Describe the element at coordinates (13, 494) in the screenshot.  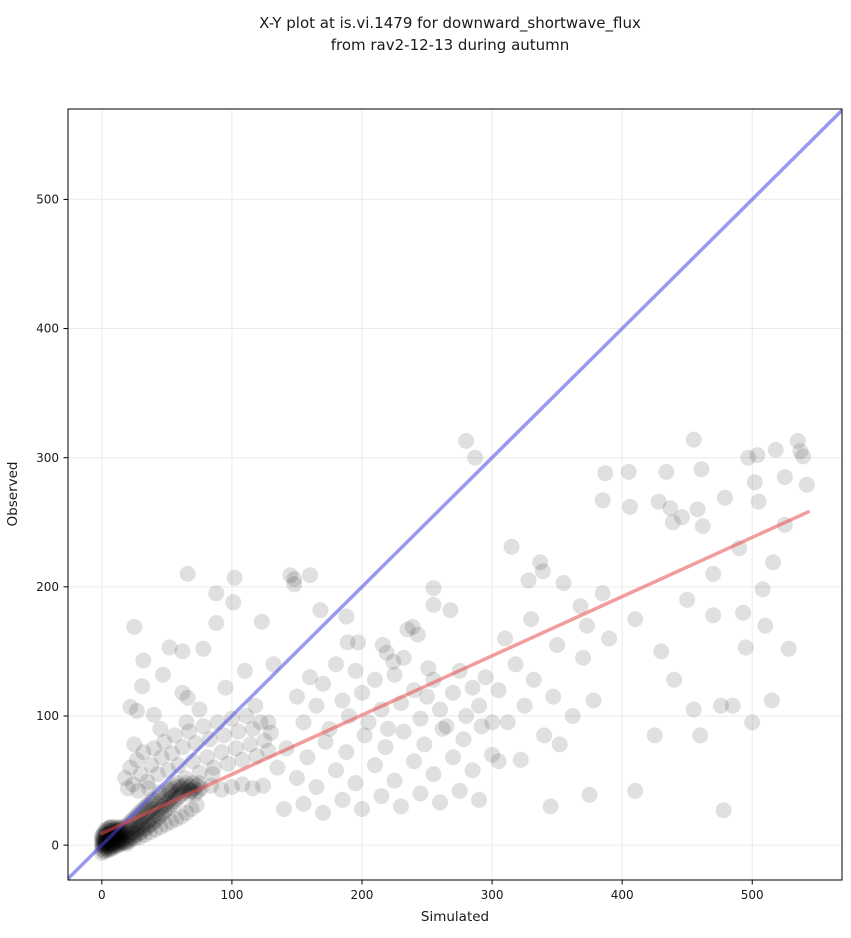
I see `y-axis-label: Observed` at that location.